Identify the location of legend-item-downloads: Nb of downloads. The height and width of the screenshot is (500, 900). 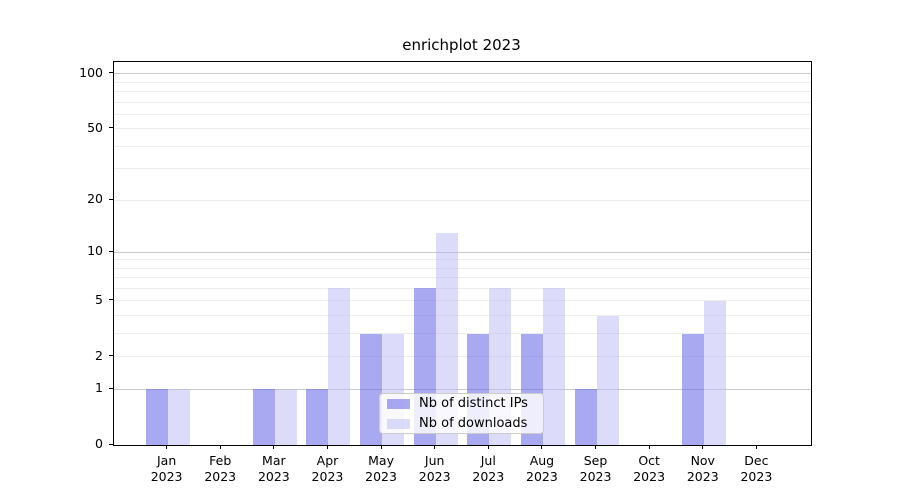
(461, 423).